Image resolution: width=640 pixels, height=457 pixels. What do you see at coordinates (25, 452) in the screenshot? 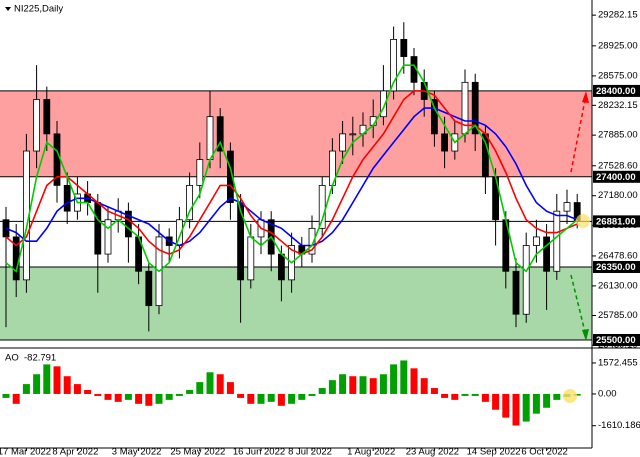
I see `x-tick-label: 17 Mar 2022` at bounding box center [25, 452].